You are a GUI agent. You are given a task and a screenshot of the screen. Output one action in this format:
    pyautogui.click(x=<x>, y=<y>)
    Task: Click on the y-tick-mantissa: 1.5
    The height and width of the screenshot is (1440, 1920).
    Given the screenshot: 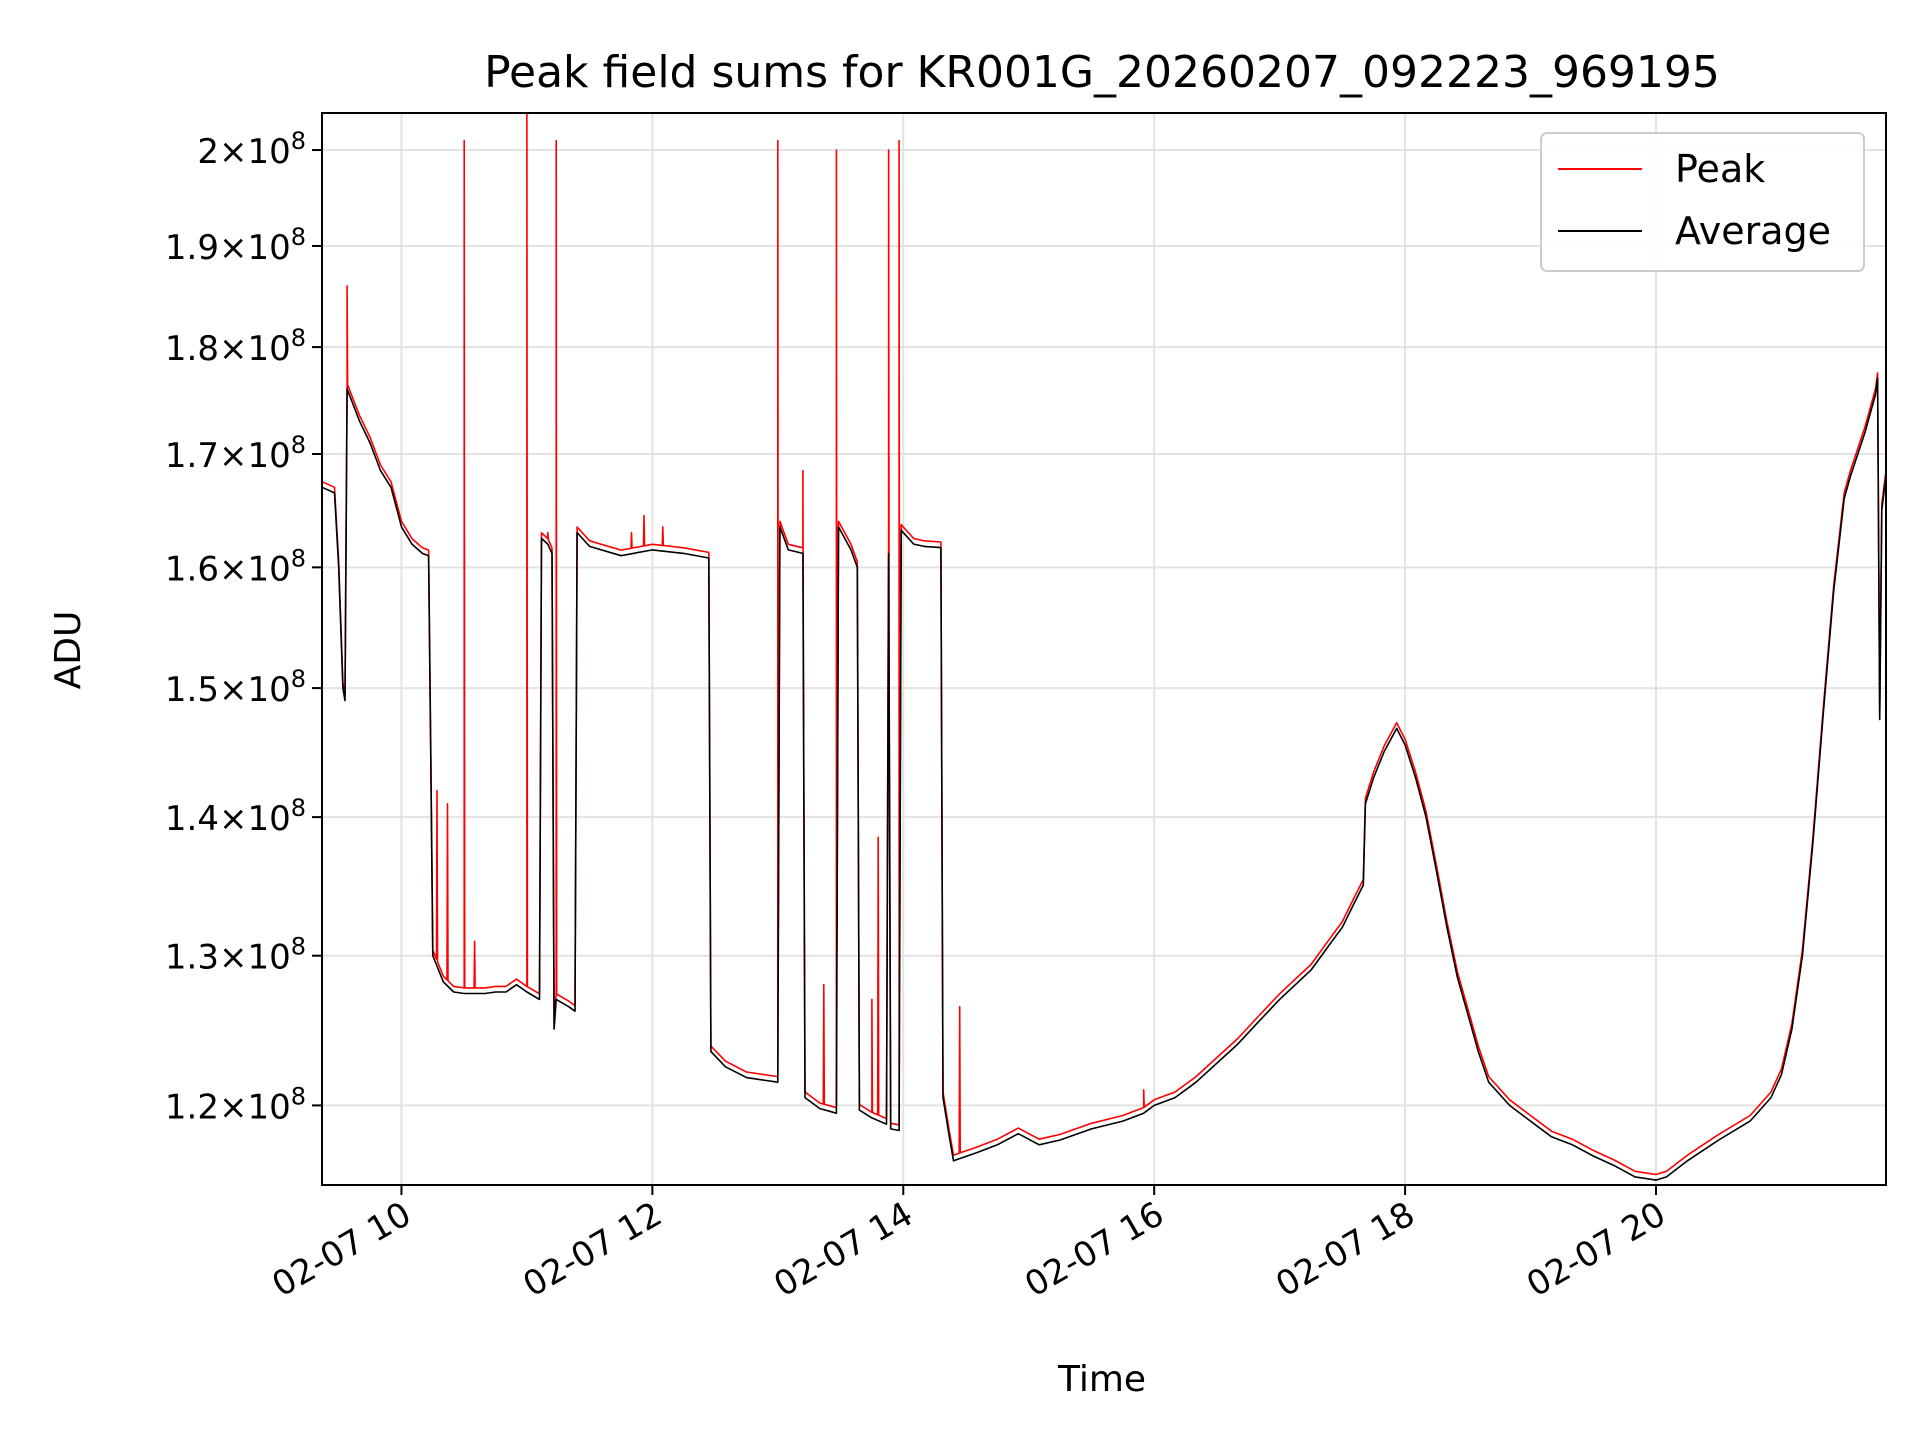 What is the action you would take?
    pyautogui.click(x=192, y=690)
    